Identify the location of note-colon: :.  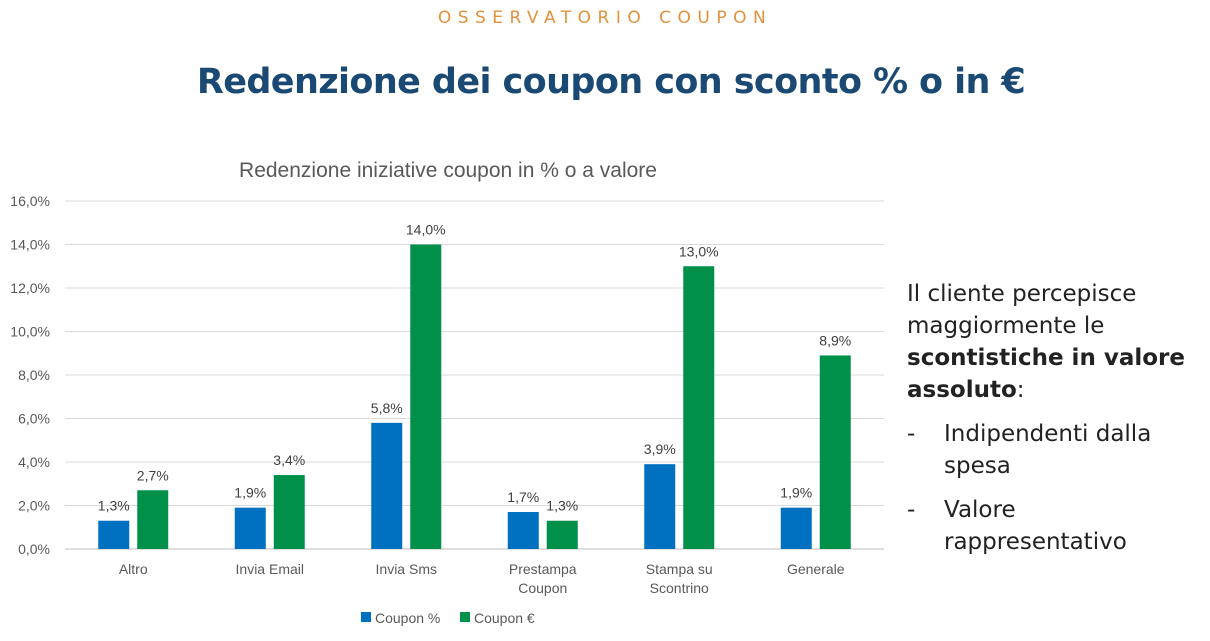
(1020, 390).